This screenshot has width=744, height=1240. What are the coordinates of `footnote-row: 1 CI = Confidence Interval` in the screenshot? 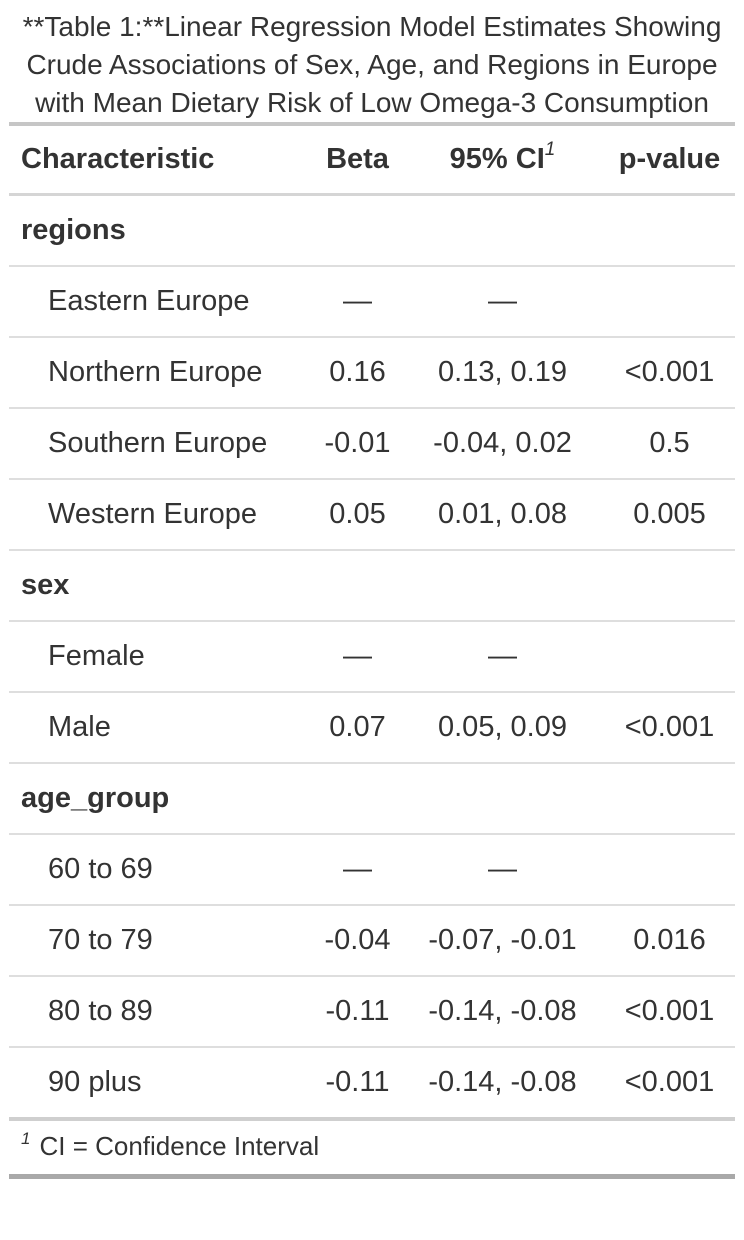 It's located at (372, 1150).